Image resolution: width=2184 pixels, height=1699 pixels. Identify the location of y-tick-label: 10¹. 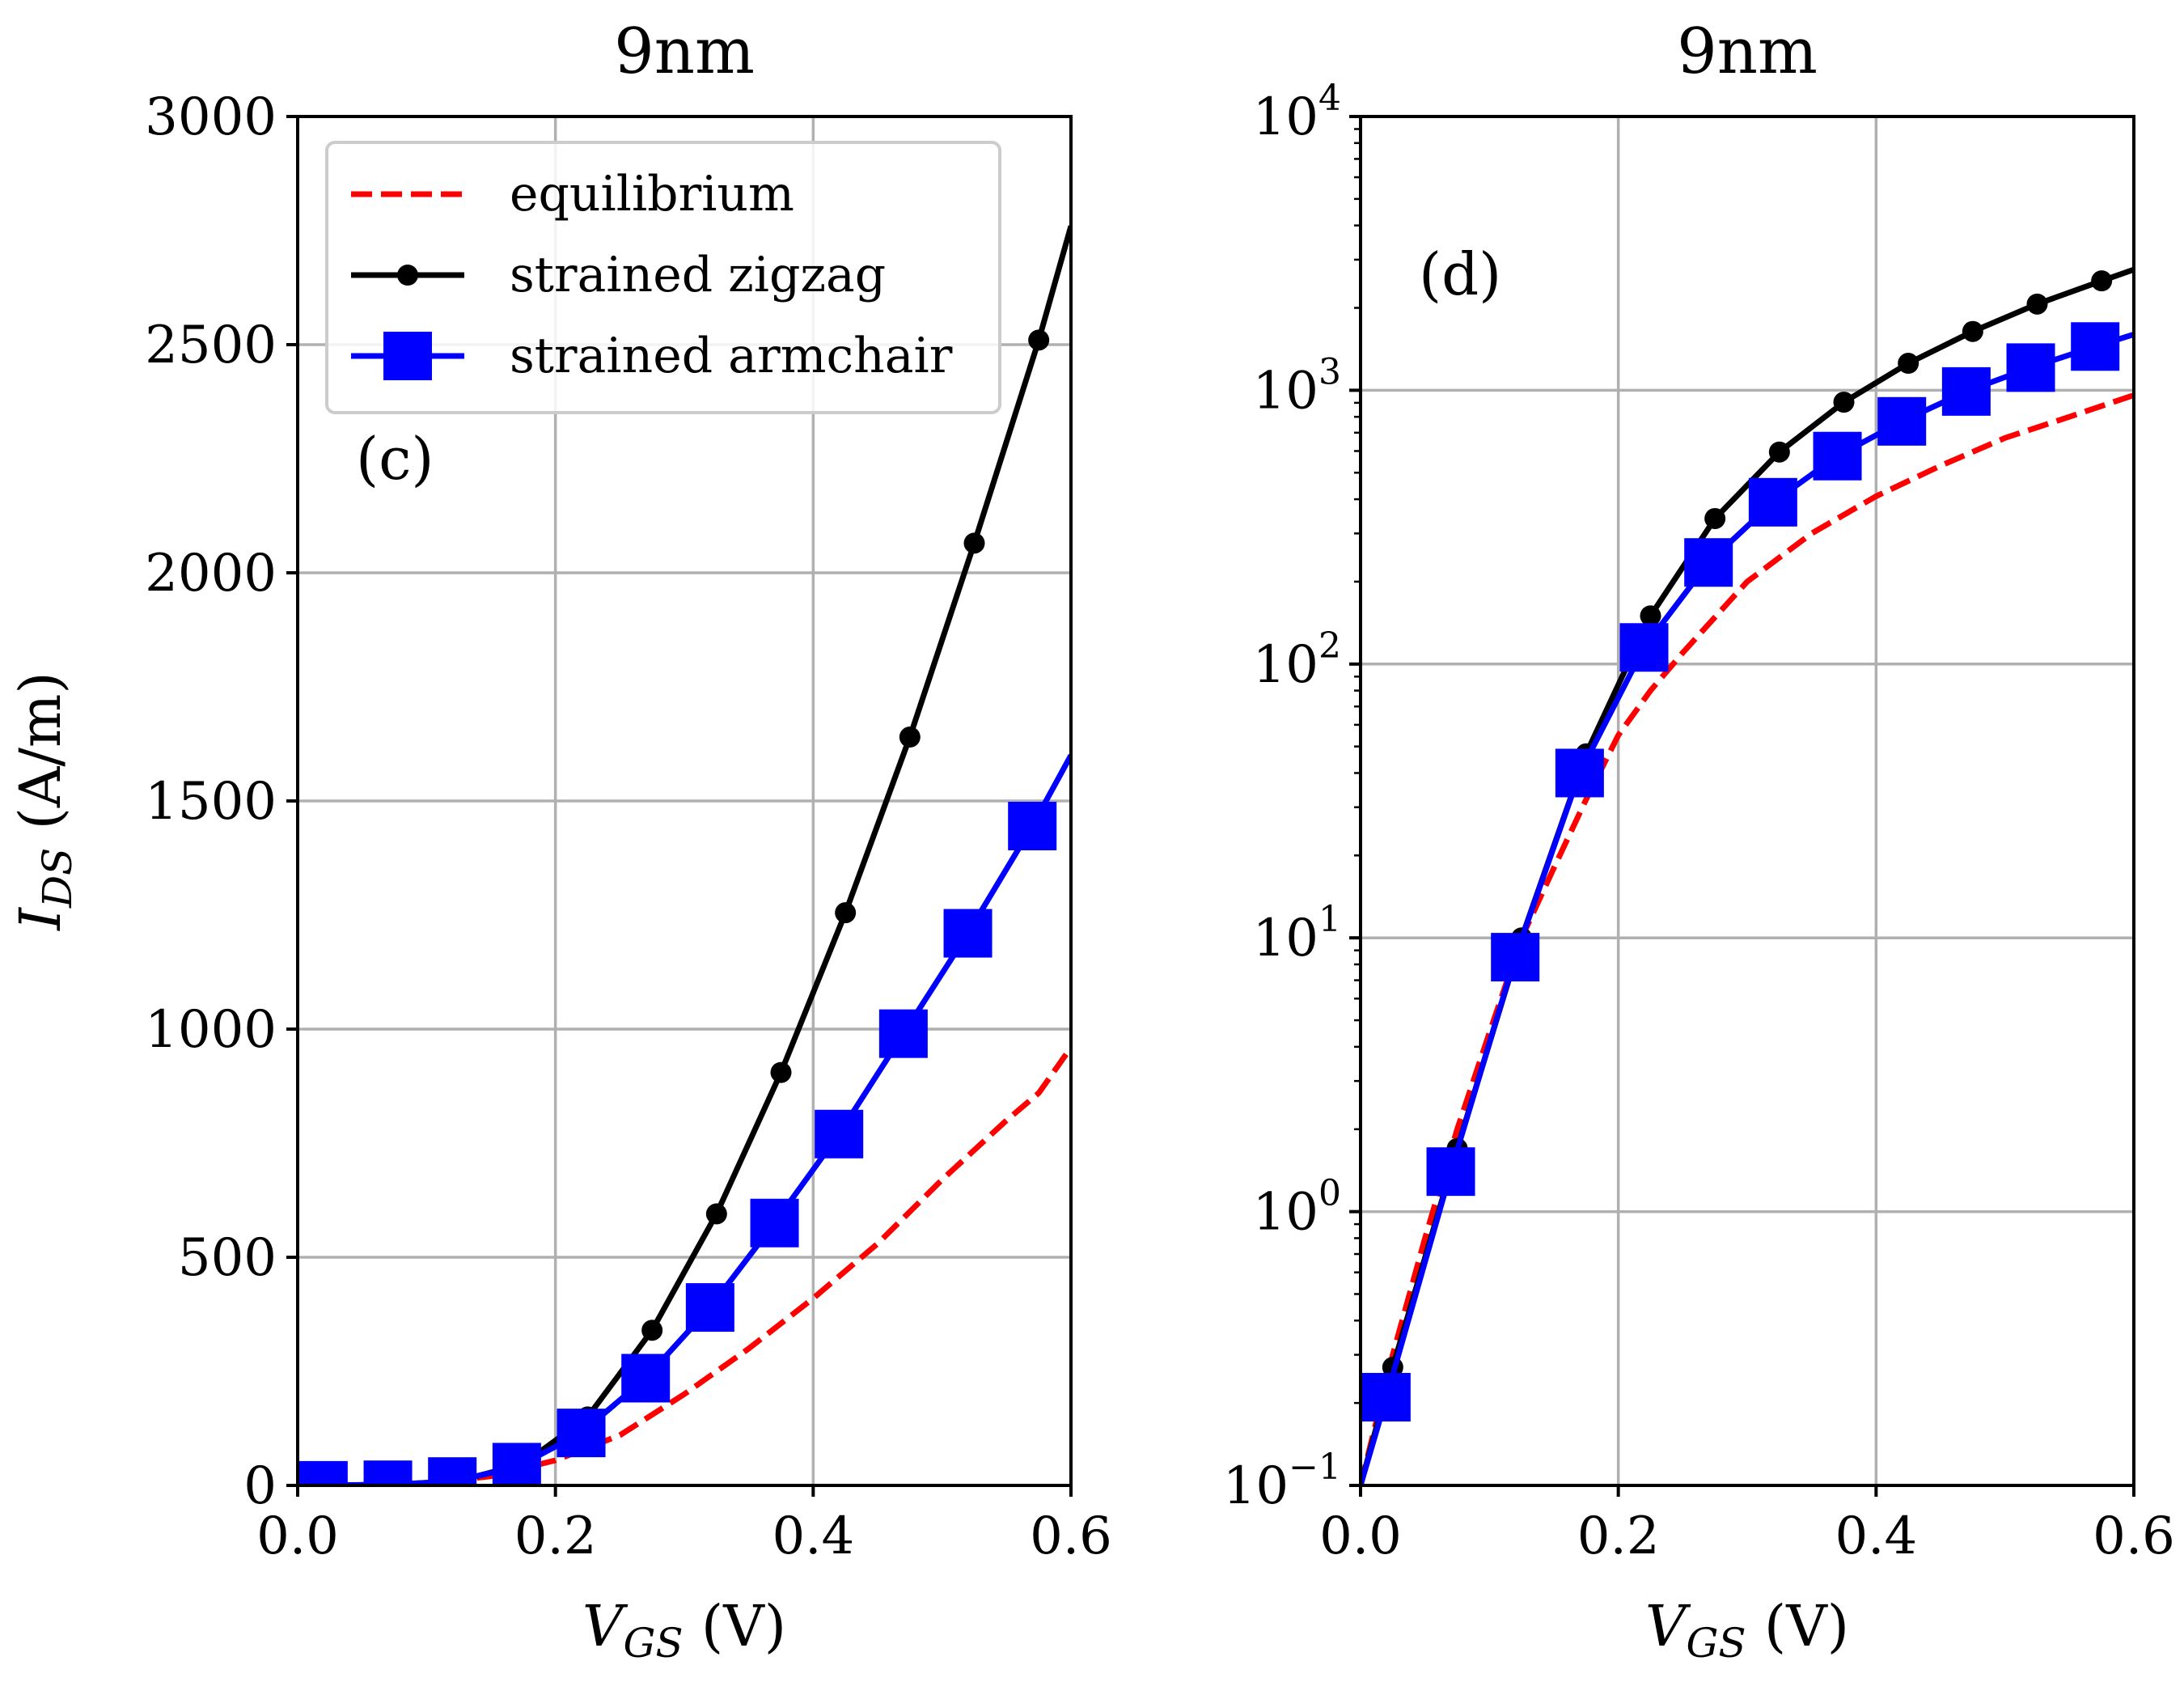
(1297, 933).